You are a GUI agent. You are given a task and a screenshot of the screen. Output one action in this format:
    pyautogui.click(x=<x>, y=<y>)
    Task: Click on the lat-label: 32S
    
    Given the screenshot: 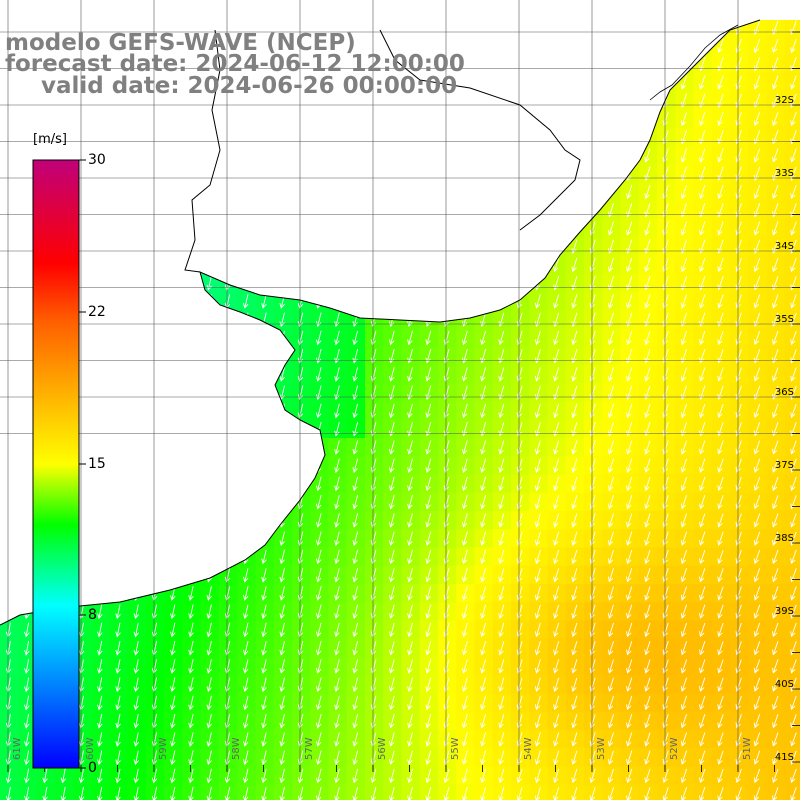 What is the action you would take?
    pyautogui.click(x=784, y=100)
    